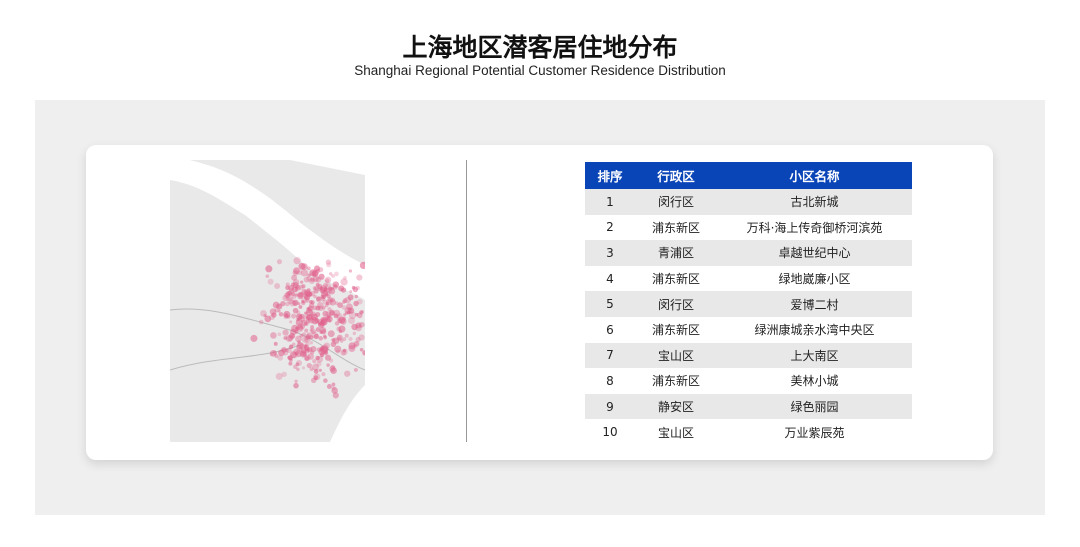 The image size is (1080, 547). I want to click on cell-community: 万科·海上传奇御桥河滨苑, so click(814, 227).